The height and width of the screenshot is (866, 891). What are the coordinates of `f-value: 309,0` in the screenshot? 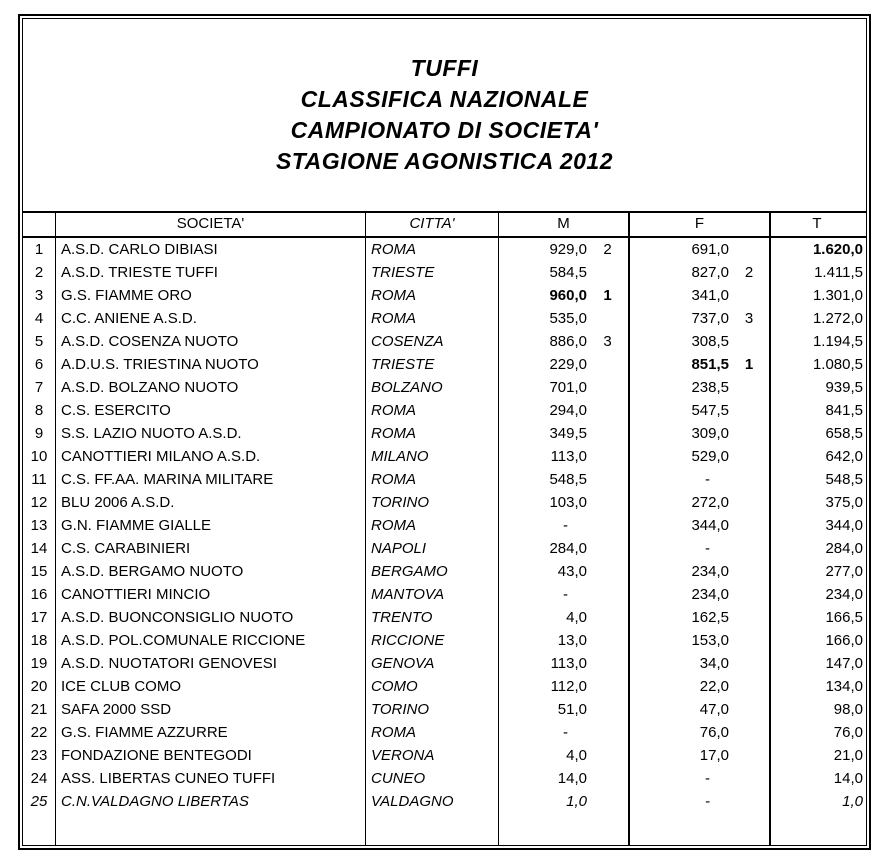 It's located at (710, 433).